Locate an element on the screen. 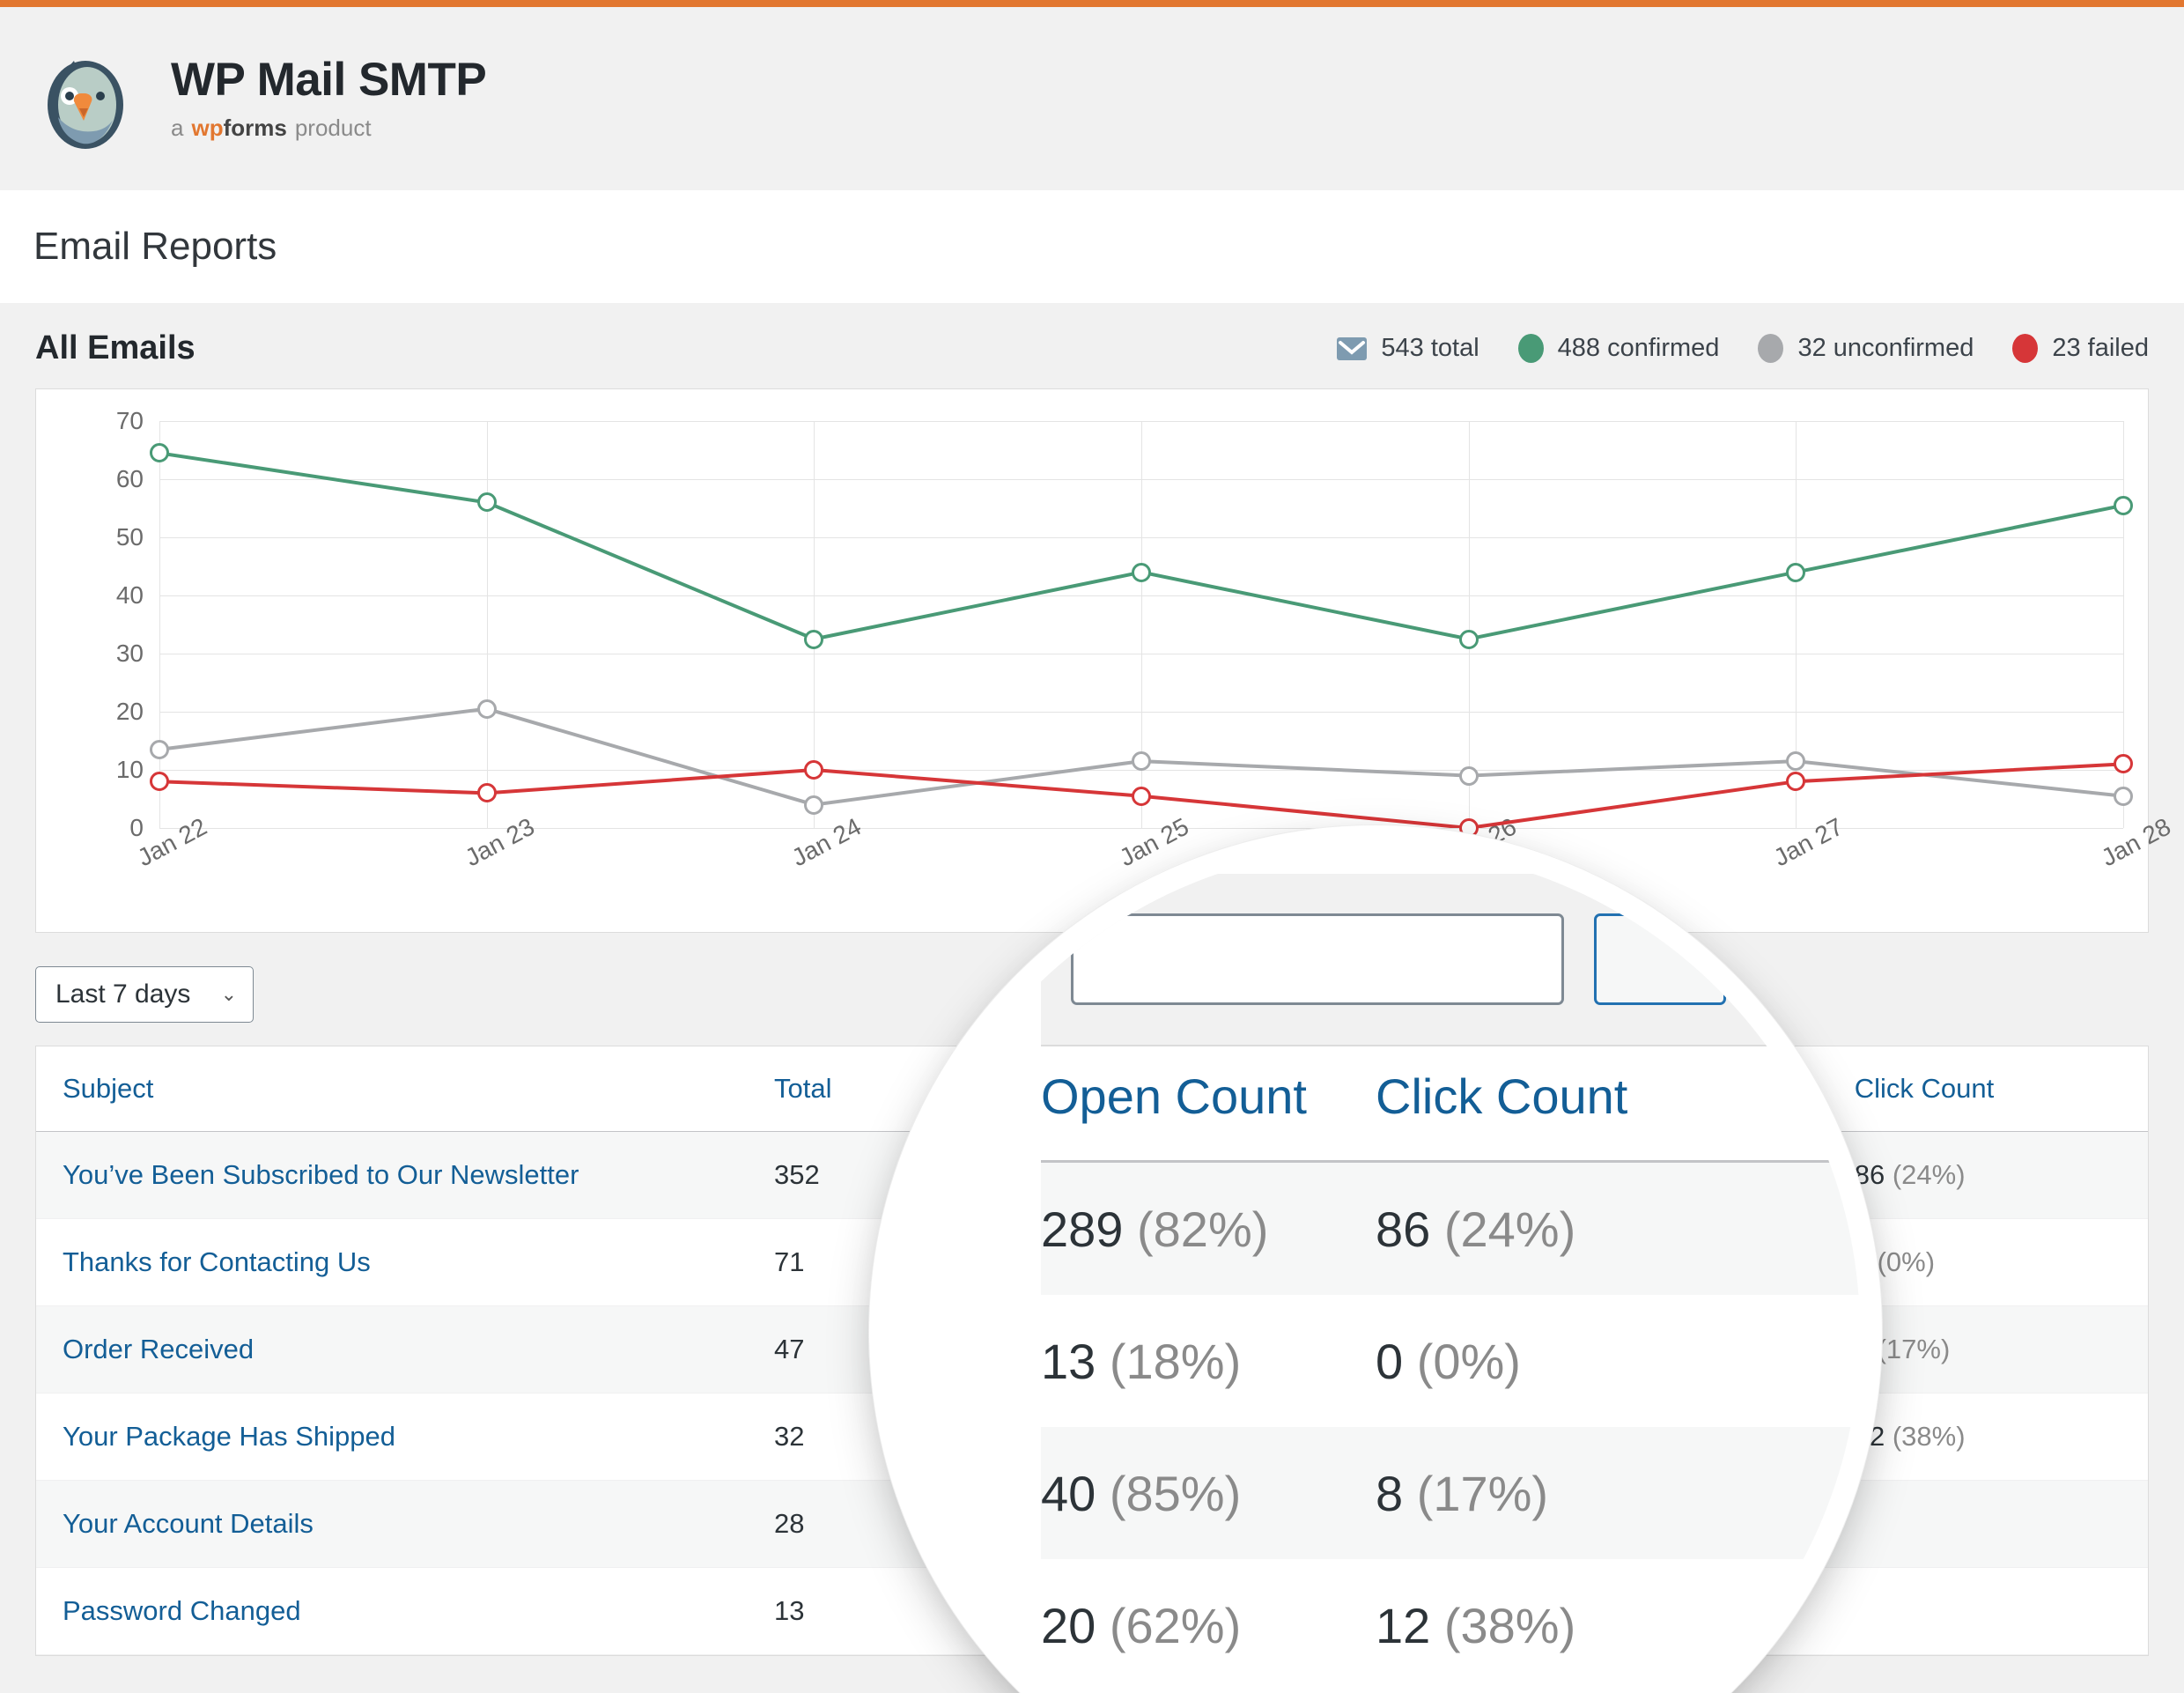 Image resolution: width=2184 pixels, height=1693 pixels. top-accent-bar is located at coordinates (1092, 3).